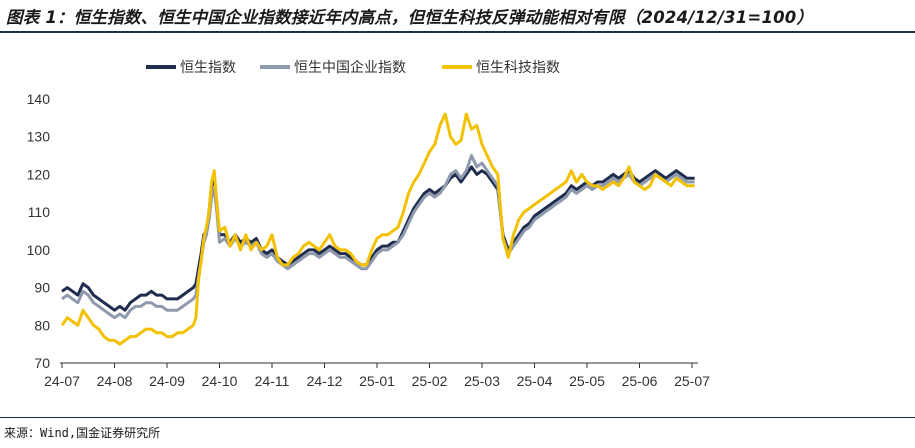 The height and width of the screenshot is (448, 915). Describe the element at coordinates (39, 212) in the screenshot. I see `y-tick-label: 110` at that location.